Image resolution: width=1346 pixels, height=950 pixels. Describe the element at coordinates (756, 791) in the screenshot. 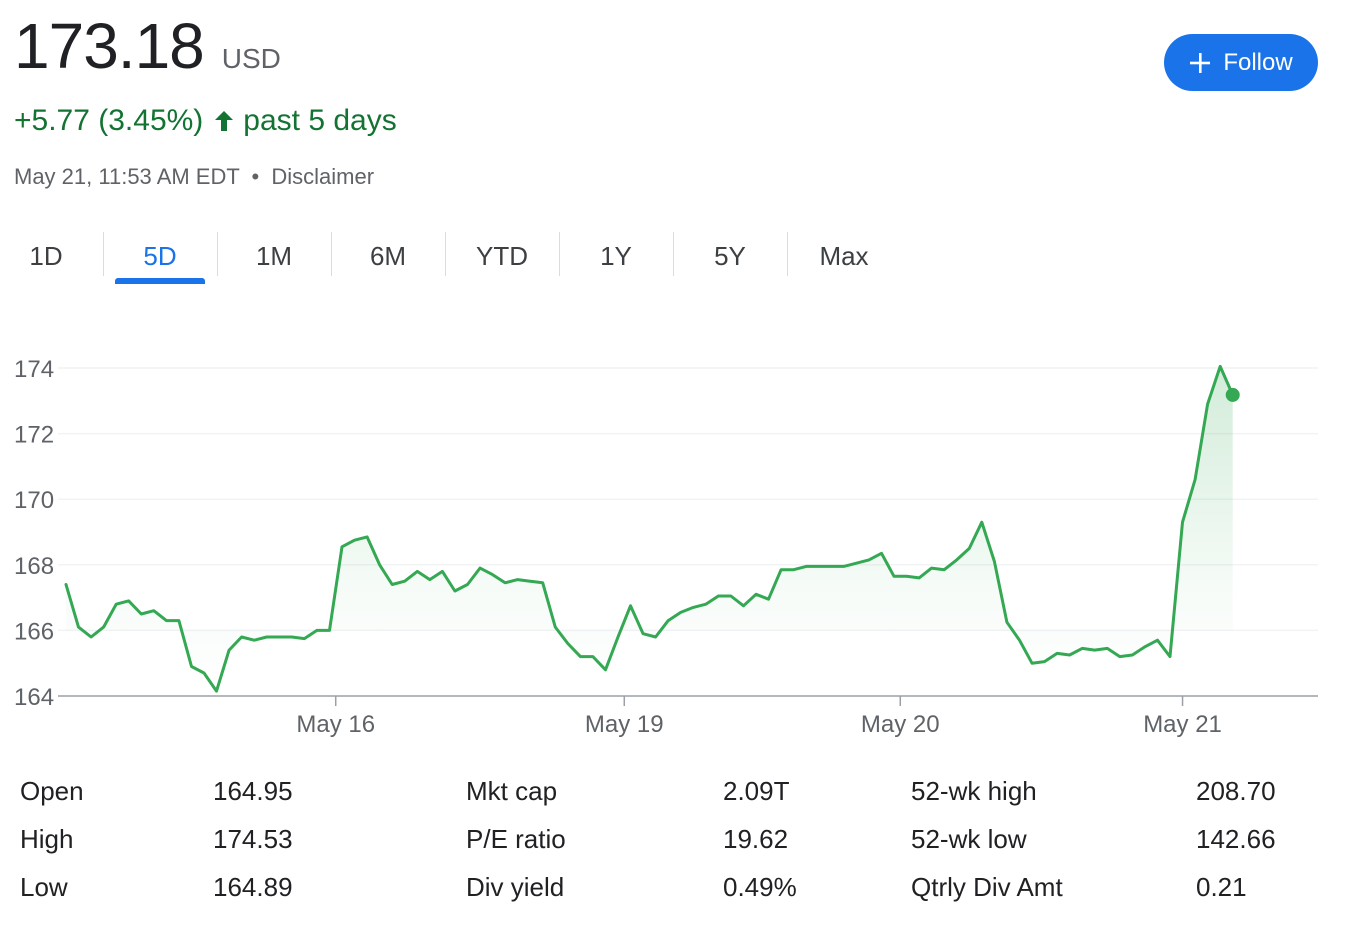

I see `stat-value-mkt-cap: 2.09T` at that location.